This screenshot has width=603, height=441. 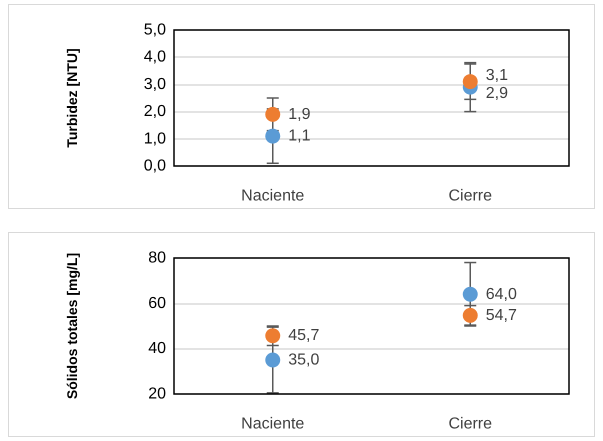 I want to click on y-tick-label: 0,0, so click(x=155, y=166).